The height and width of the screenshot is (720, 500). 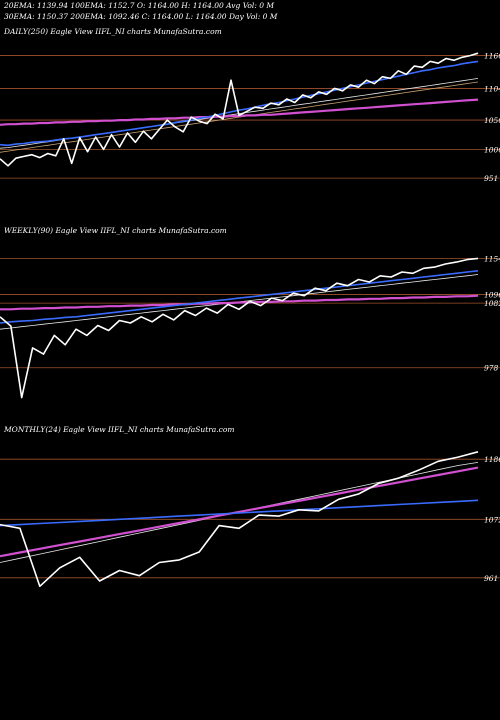 I want to click on y-tick-label: 978, so click(x=491, y=368).